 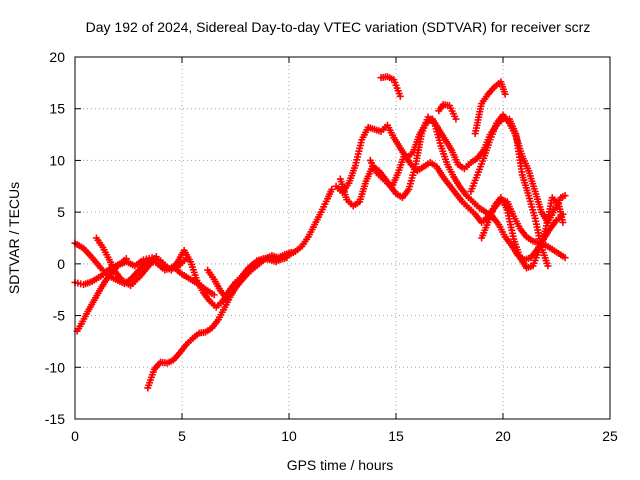 I want to click on y-tick-label: 0, so click(x=61, y=264).